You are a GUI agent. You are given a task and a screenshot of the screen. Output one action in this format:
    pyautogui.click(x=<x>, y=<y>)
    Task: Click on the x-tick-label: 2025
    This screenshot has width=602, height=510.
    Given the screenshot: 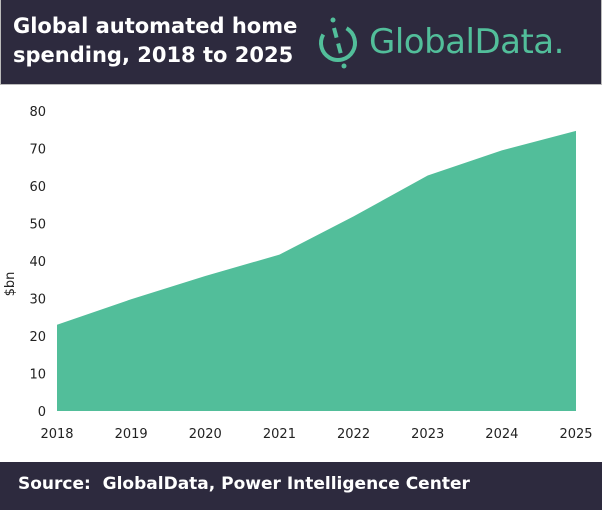 What is the action you would take?
    pyautogui.click(x=575, y=434)
    